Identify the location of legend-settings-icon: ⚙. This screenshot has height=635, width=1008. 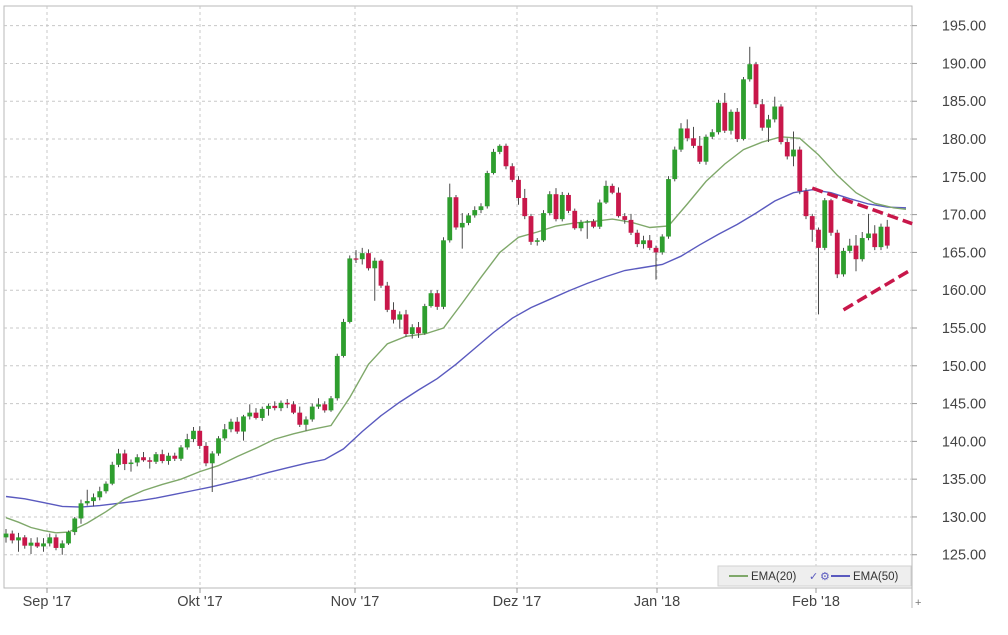
(825, 577).